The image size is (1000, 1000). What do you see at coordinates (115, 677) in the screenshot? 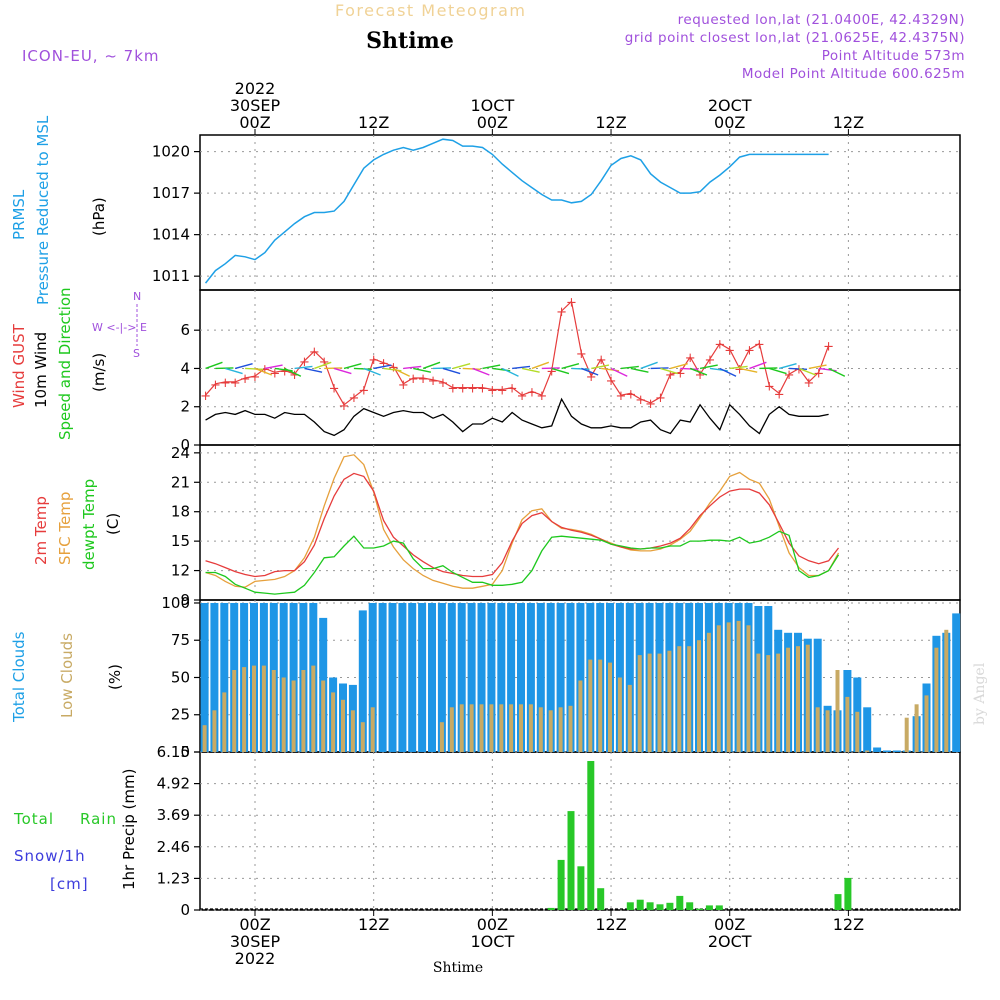
I see `clouds-unit: (%)` at bounding box center [115, 677].